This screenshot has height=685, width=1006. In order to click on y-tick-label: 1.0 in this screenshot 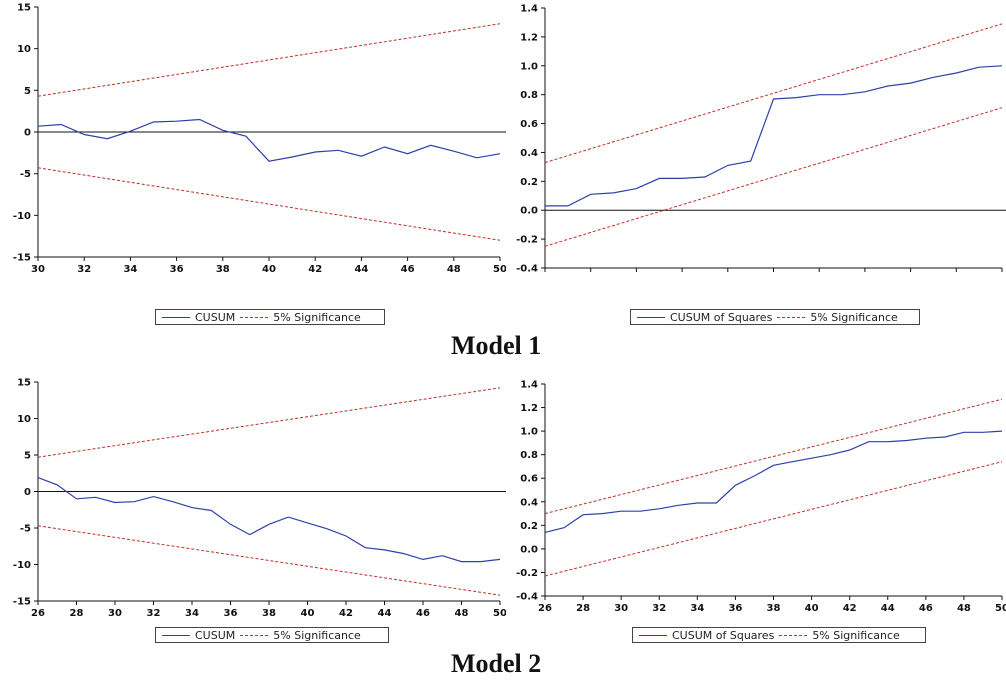, I will do `click(529, 432)`.